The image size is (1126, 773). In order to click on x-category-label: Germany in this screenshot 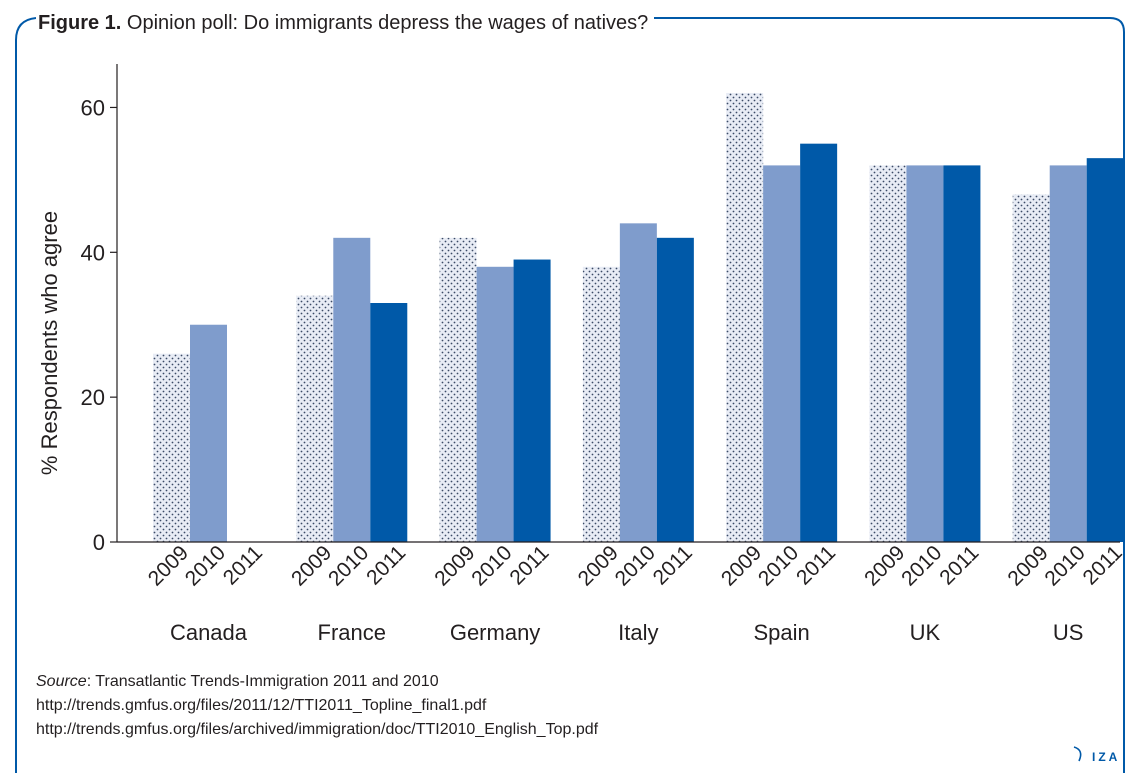, I will do `click(495, 632)`.